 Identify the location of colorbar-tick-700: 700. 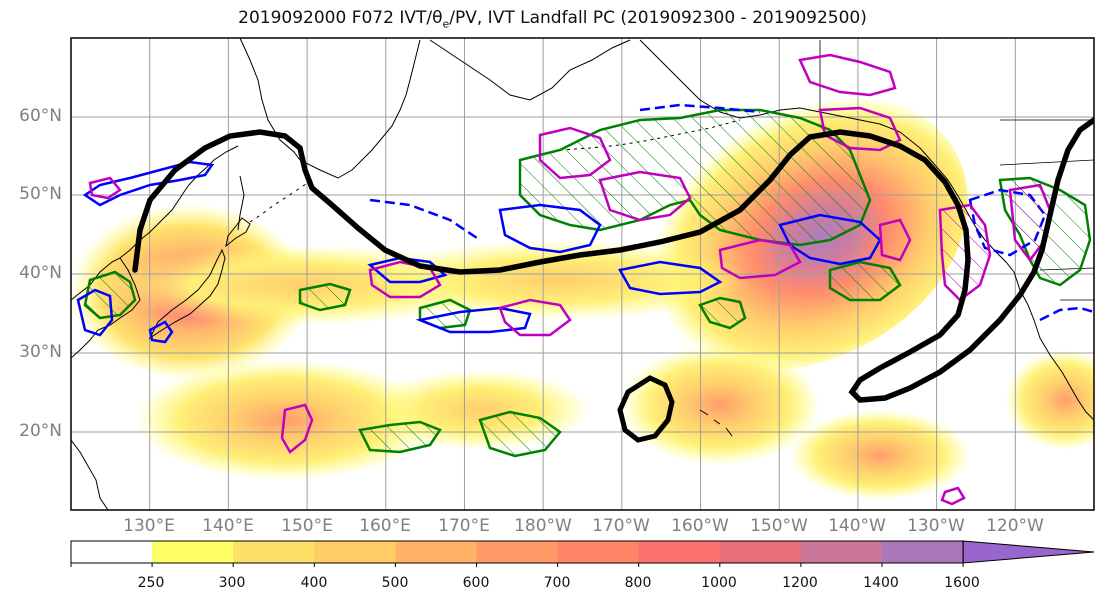
(557, 583).